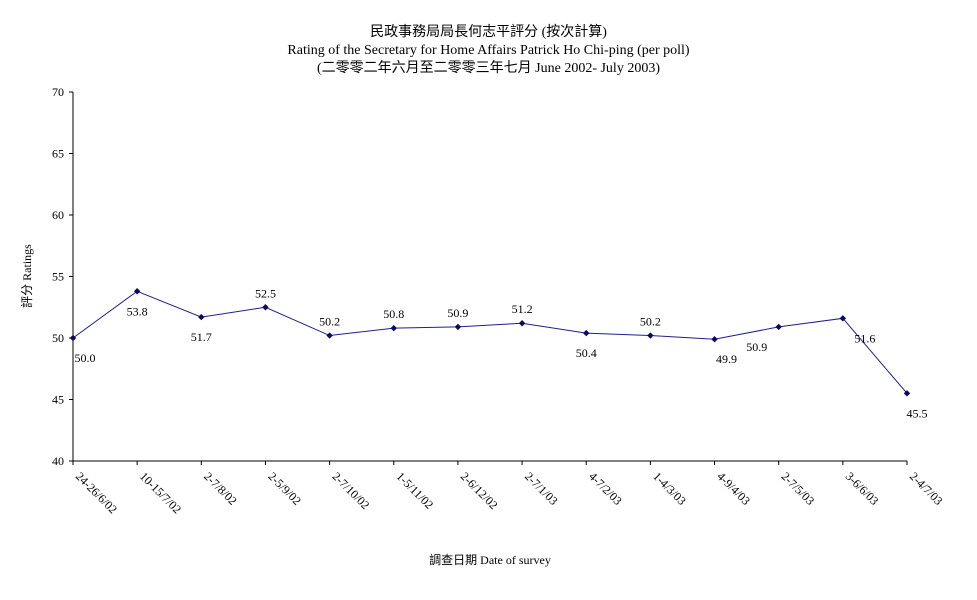 Image resolution: width=977 pixels, height=600 pixels. I want to click on data-label: 51.7, so click(201, 337).